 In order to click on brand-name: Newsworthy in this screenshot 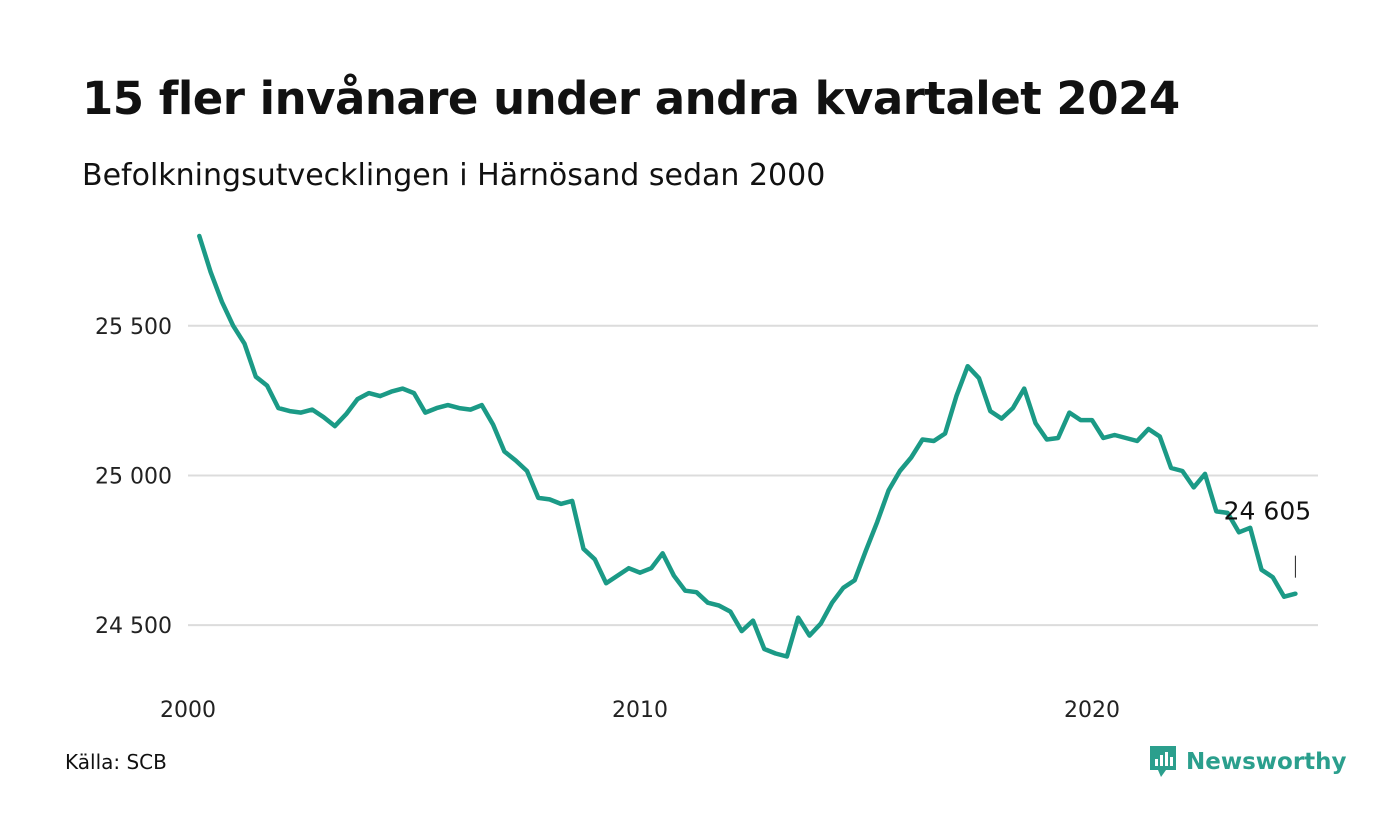, I will do `click(1266, 762)`.